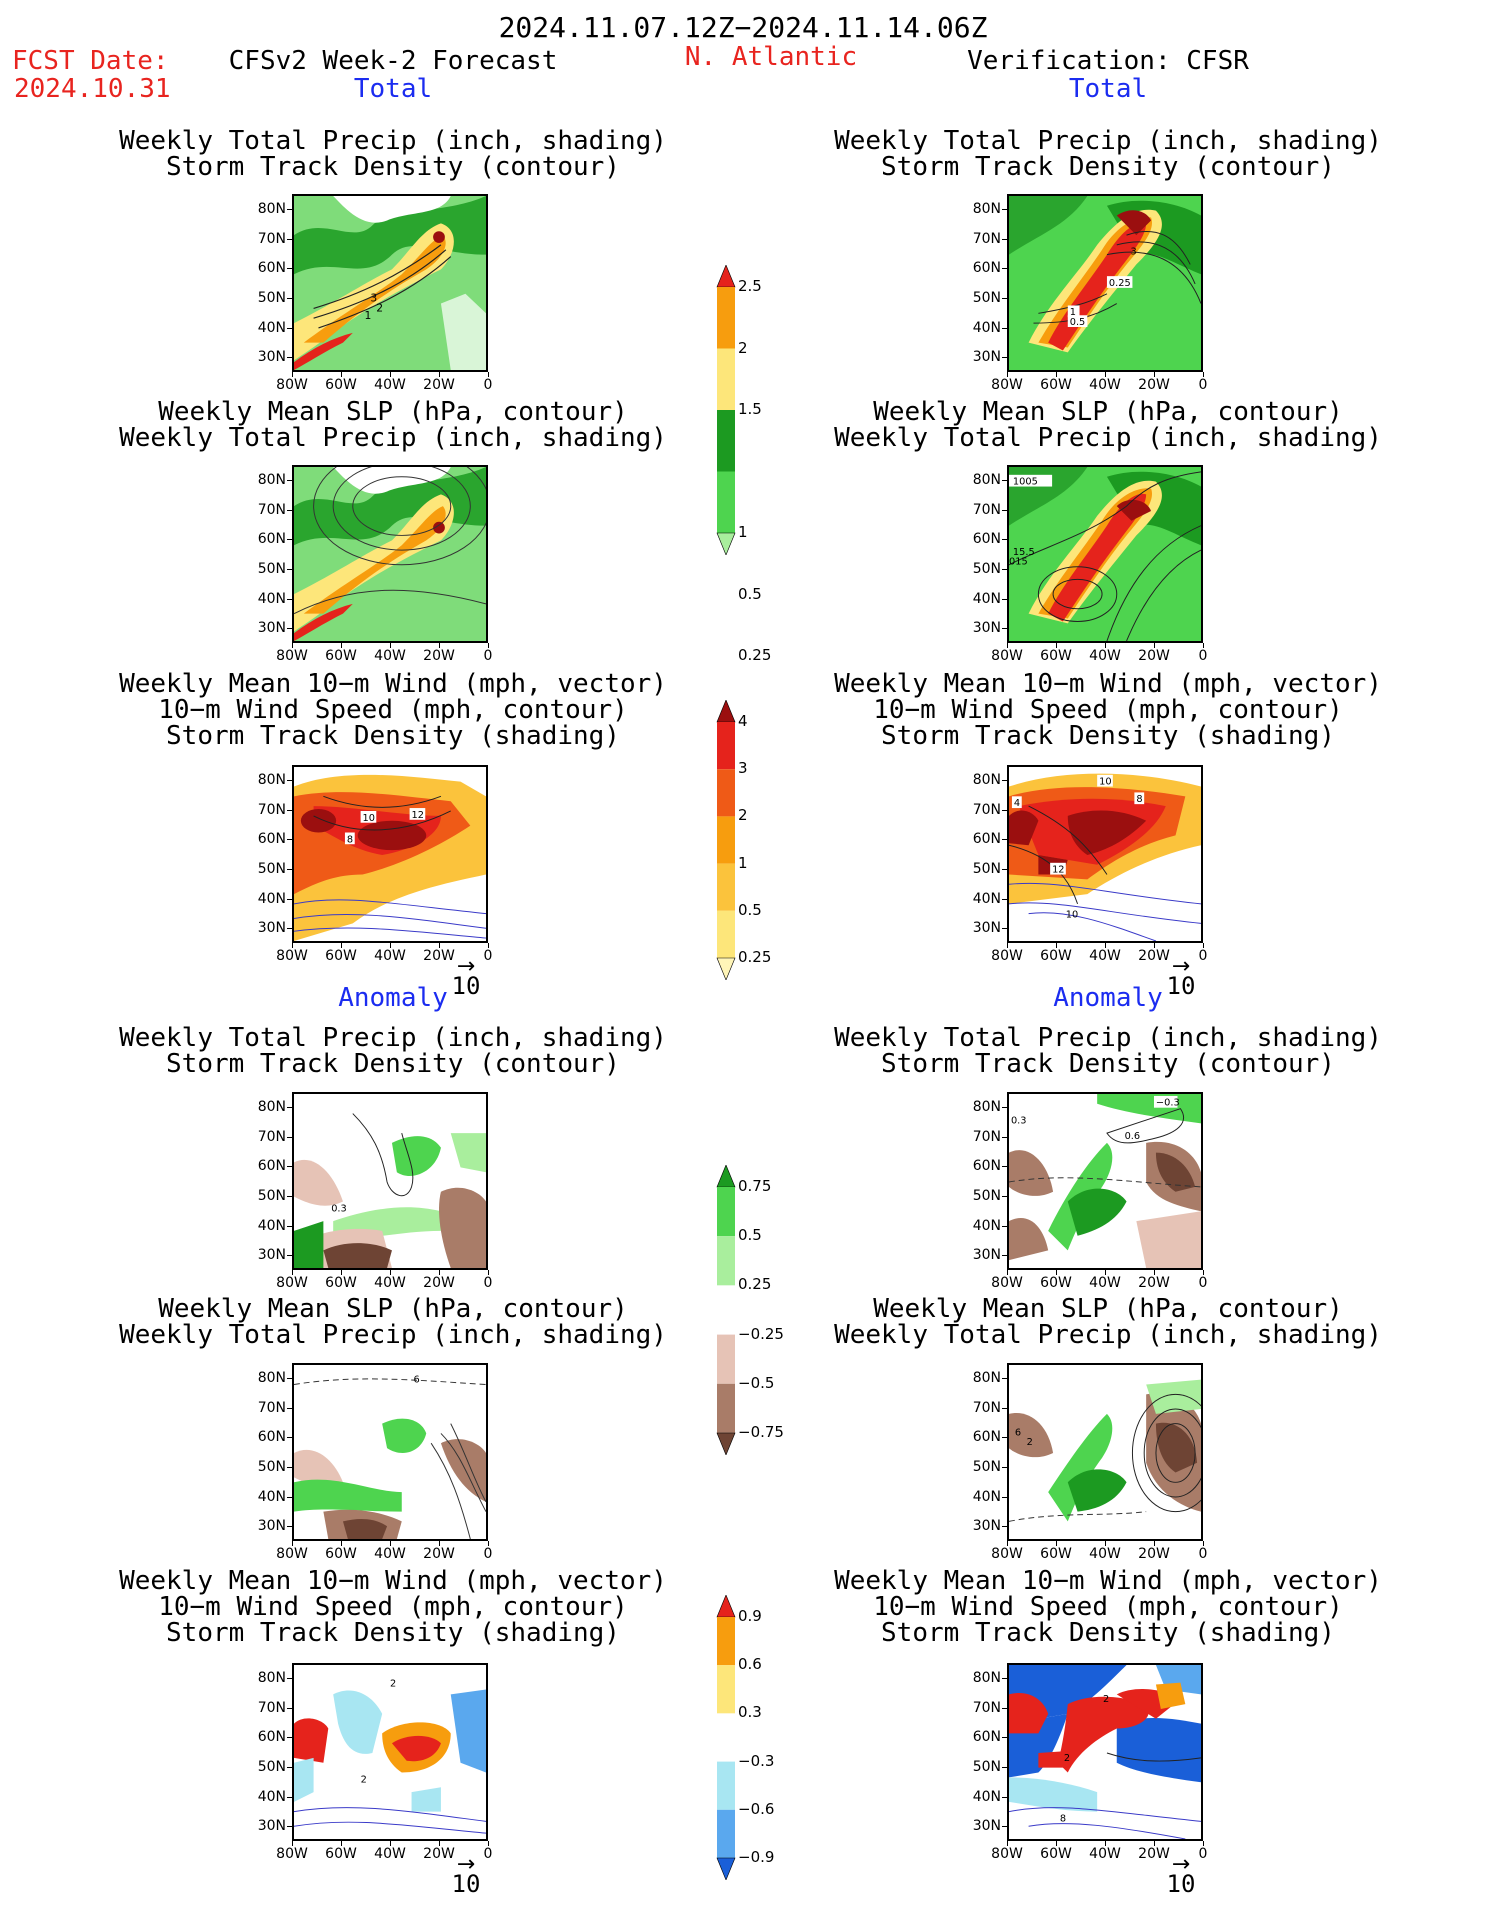  What do you see at coordinates (1181, 1875) in the screenshot?
I see `vector-reference: → 10` at bounding box center [1181, 1875].